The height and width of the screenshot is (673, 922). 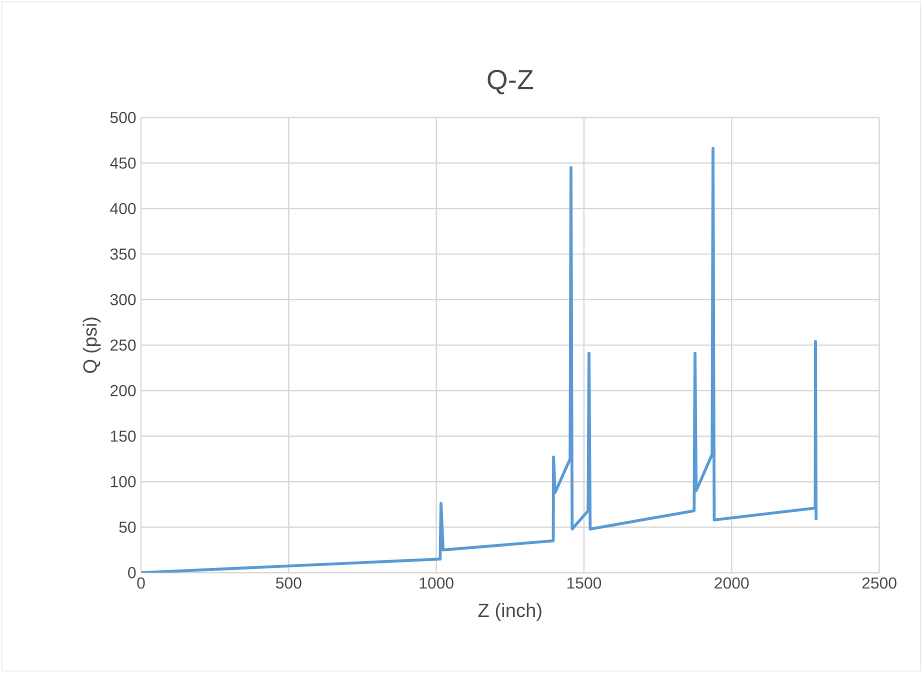 I want to click on x-tick-label: 500, so click(x=289, y=583).